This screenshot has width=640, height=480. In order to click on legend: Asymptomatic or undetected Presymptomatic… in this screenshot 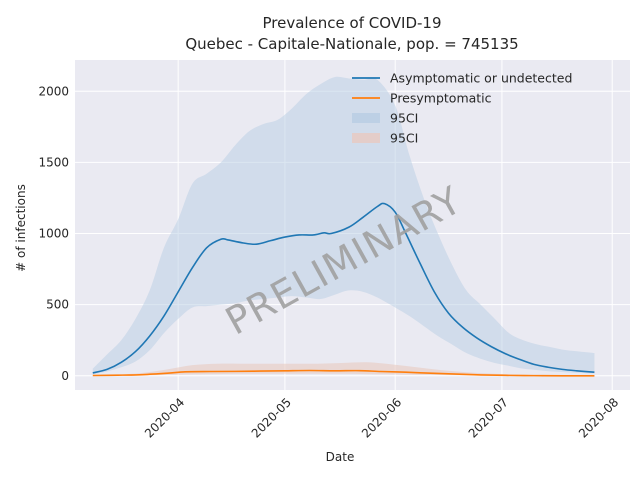, I will do `click(462, 108)`.